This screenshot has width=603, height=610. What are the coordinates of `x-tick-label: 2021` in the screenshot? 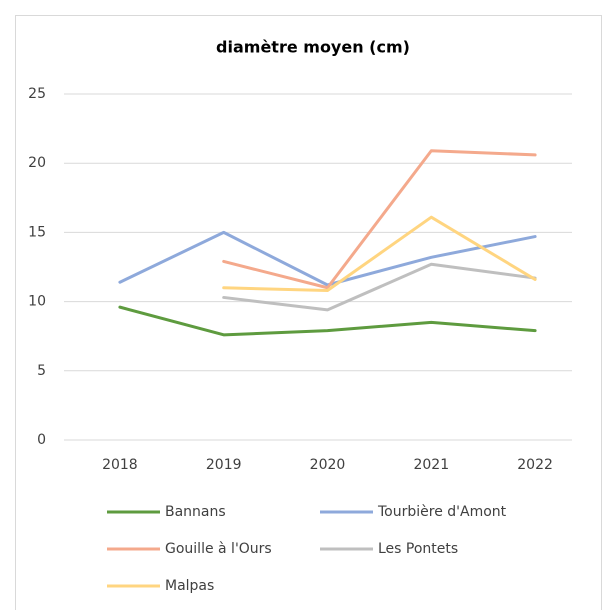 It's located at (431, 465).